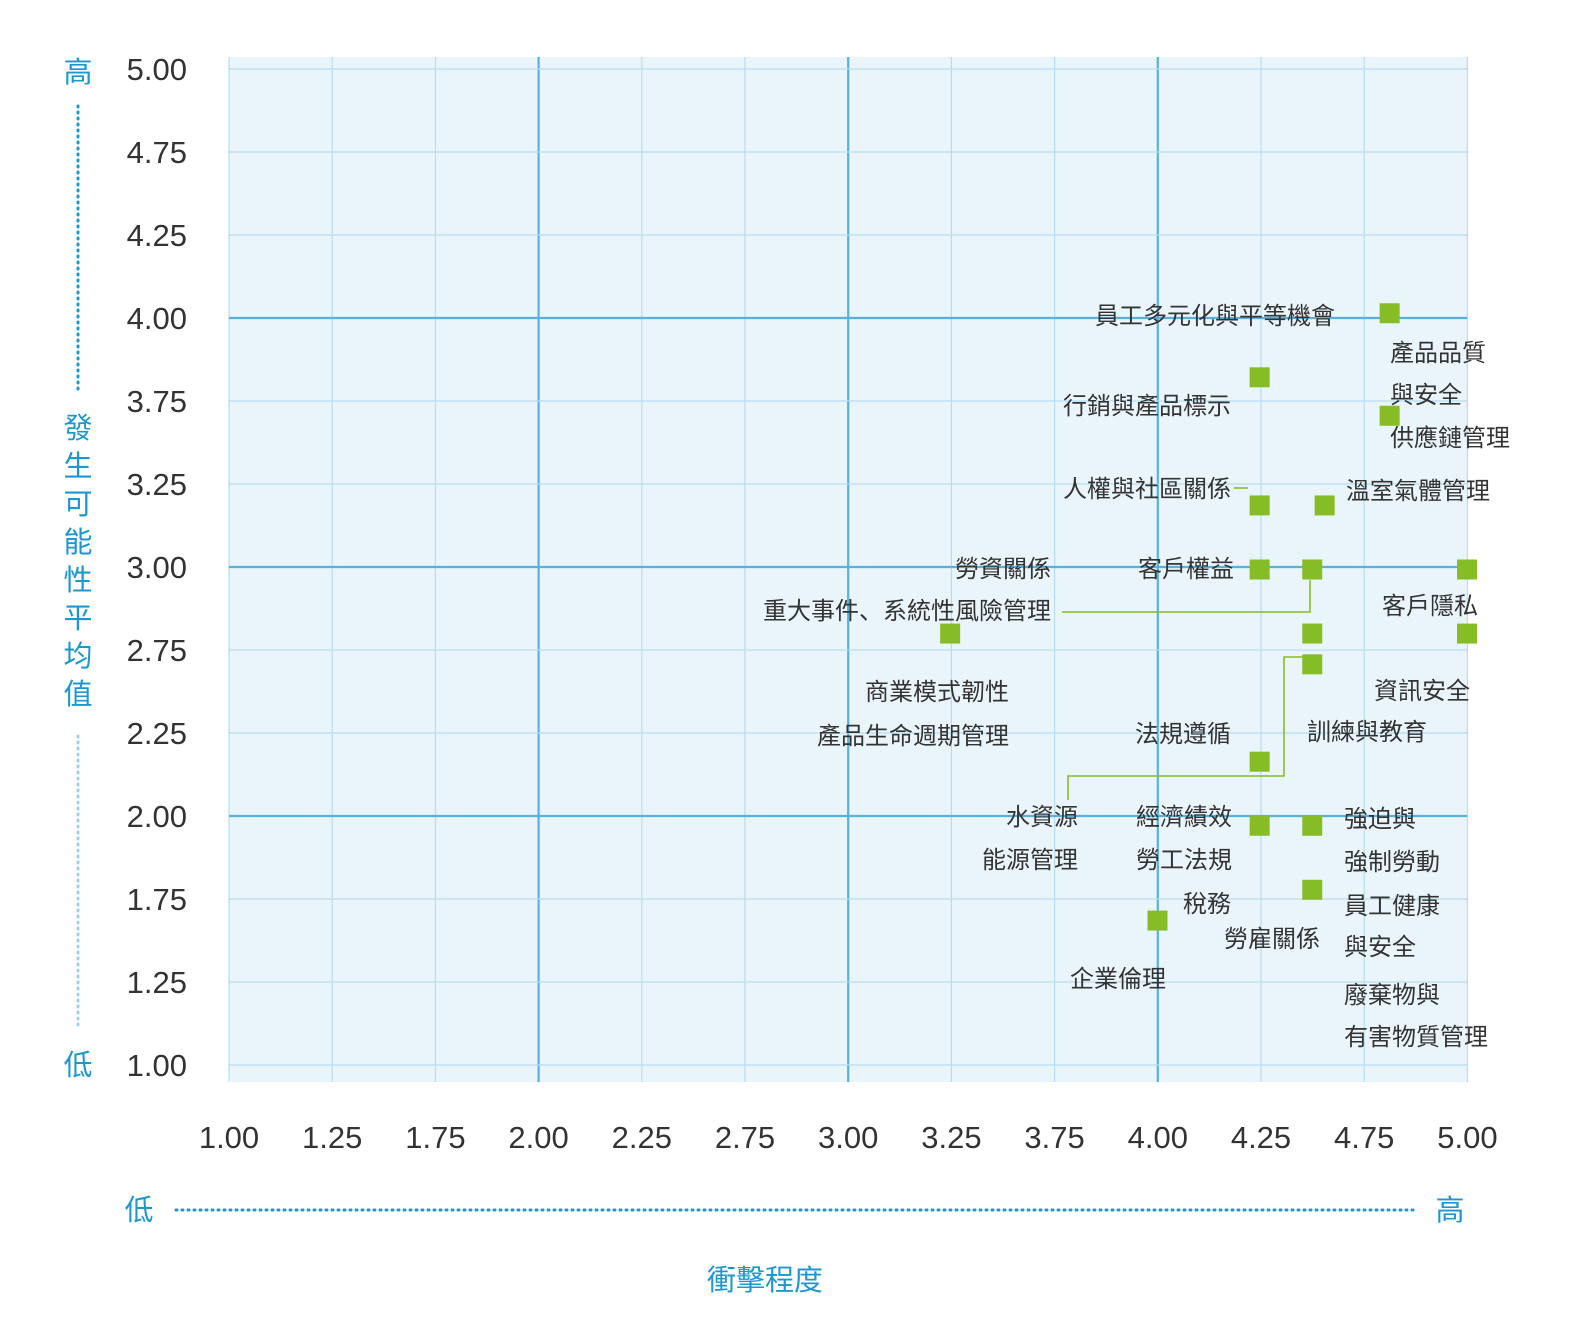 The image size is (1581, 1332). Describe the element at coordinates (1272, 939) in the screenshot. I see `point-label: 勞雇關係` at that location.